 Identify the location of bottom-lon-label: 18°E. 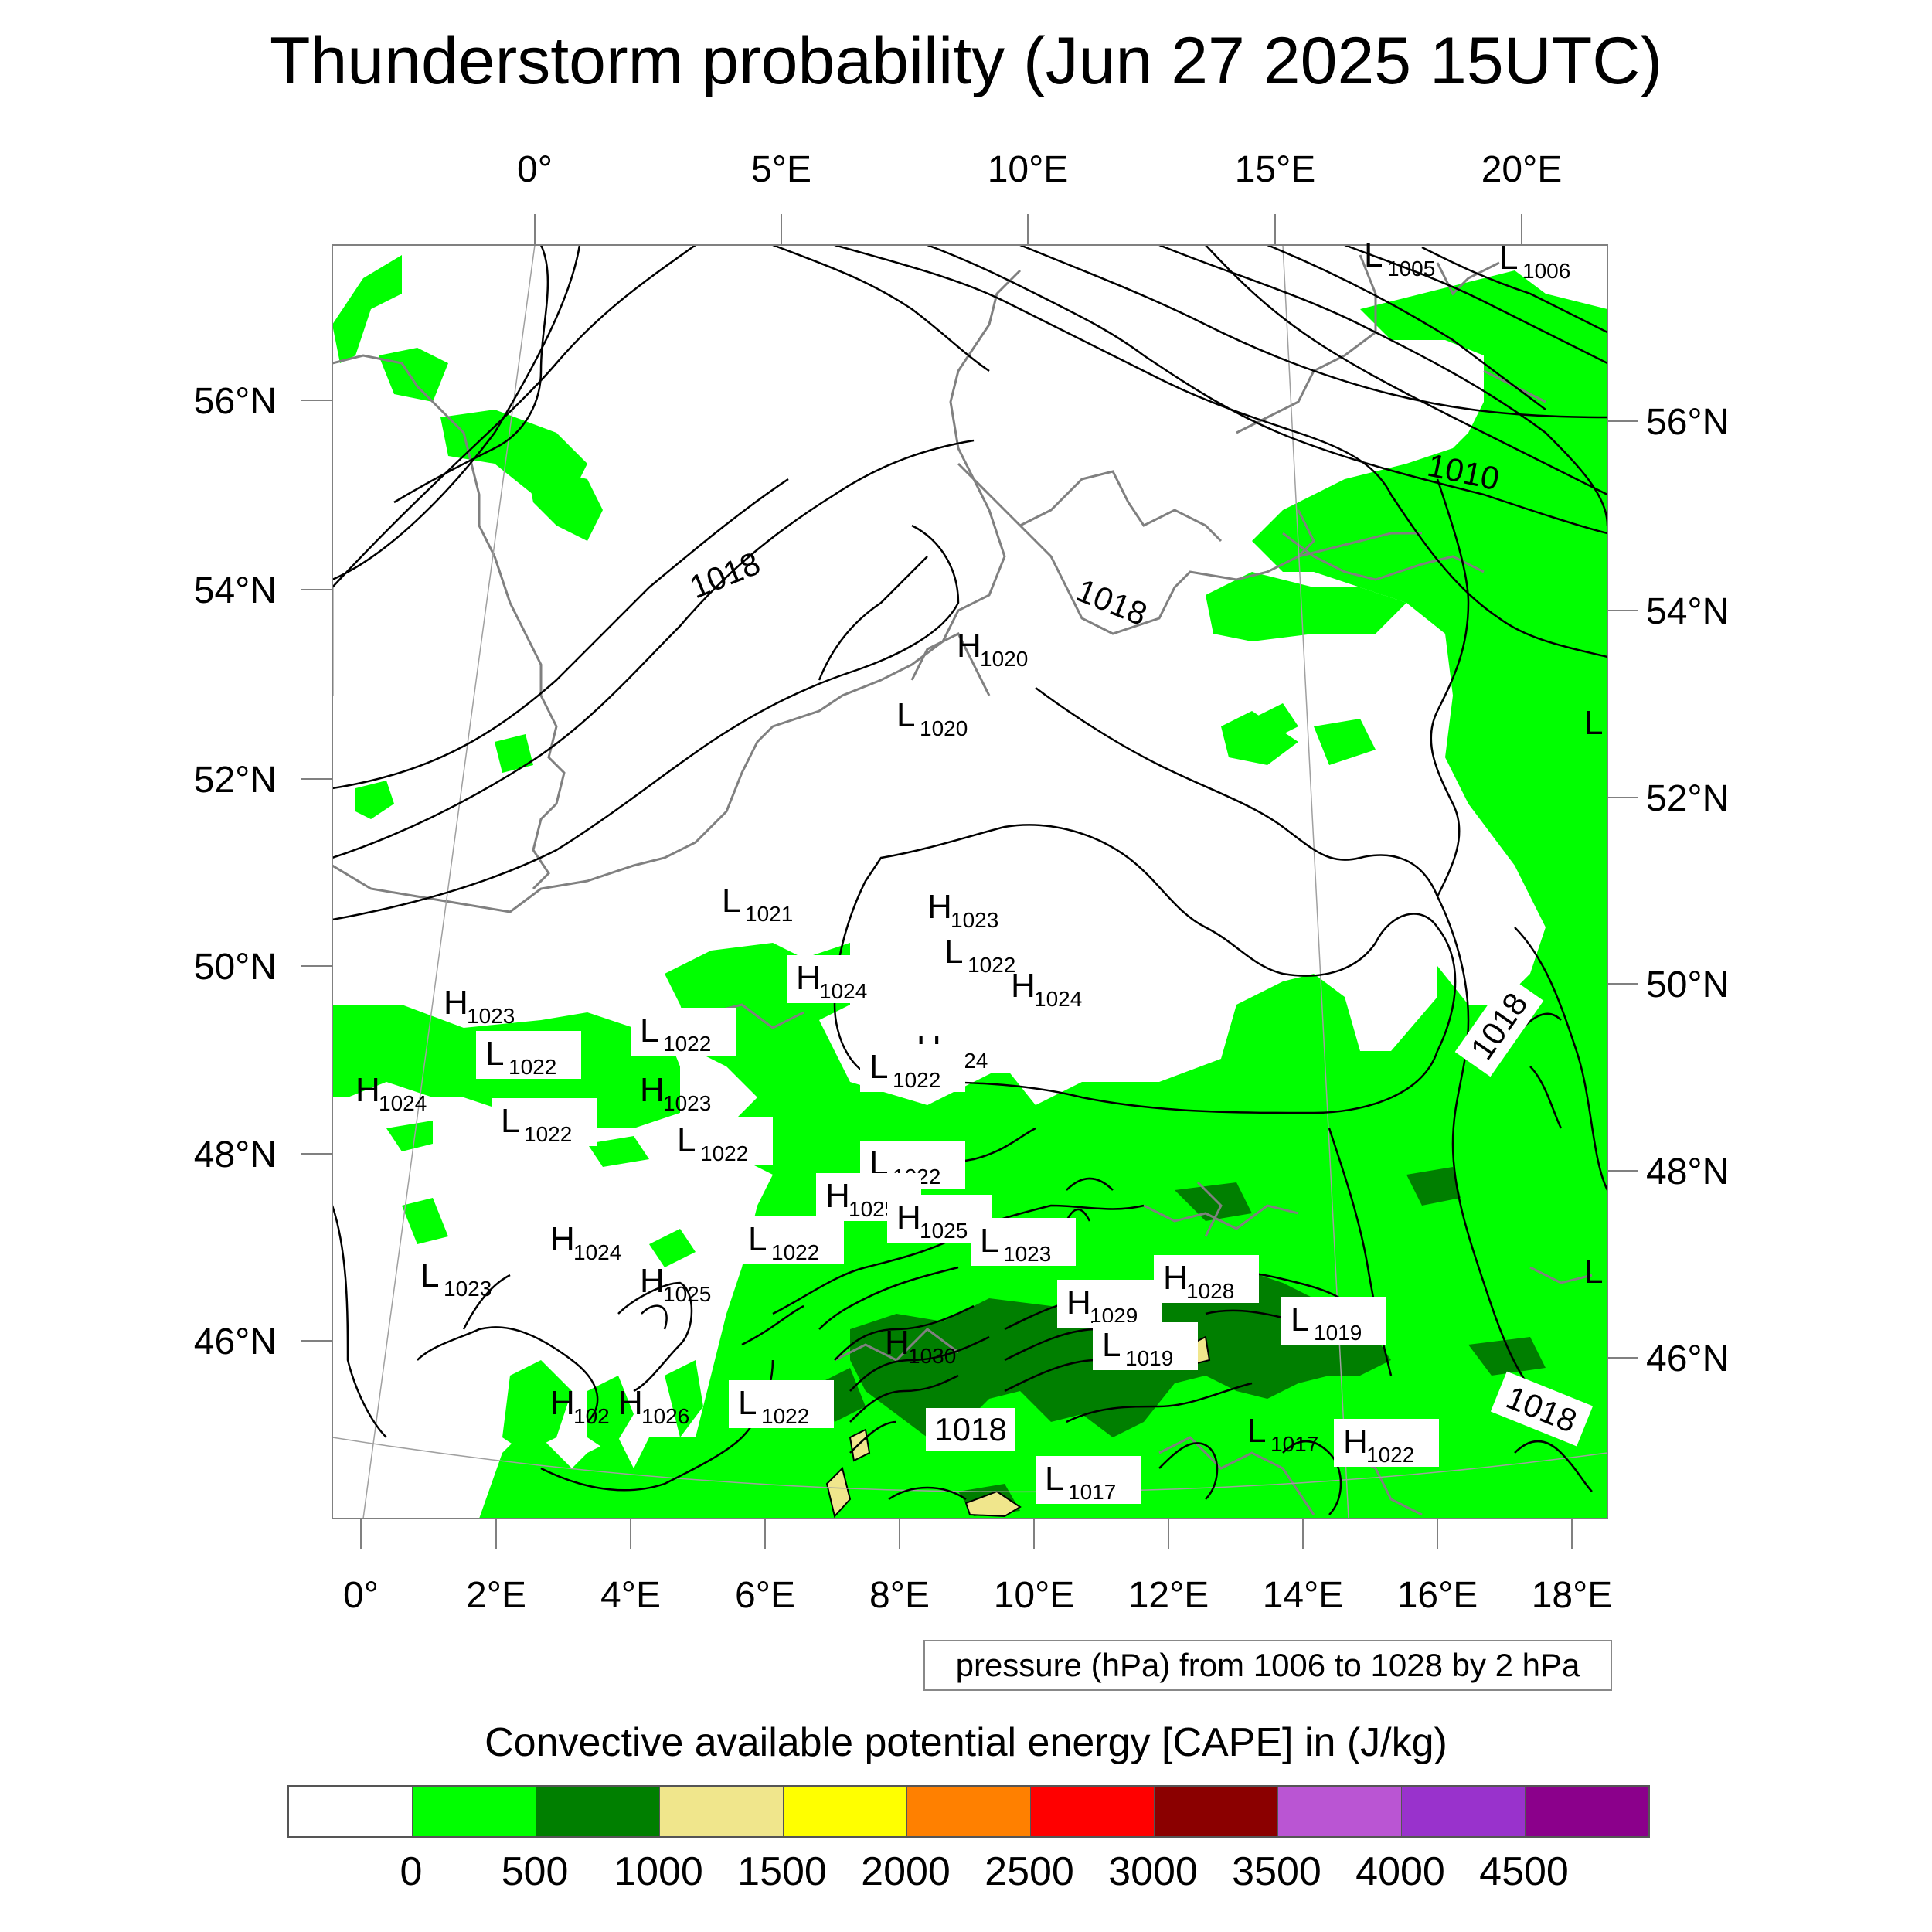
(1573, 1596).